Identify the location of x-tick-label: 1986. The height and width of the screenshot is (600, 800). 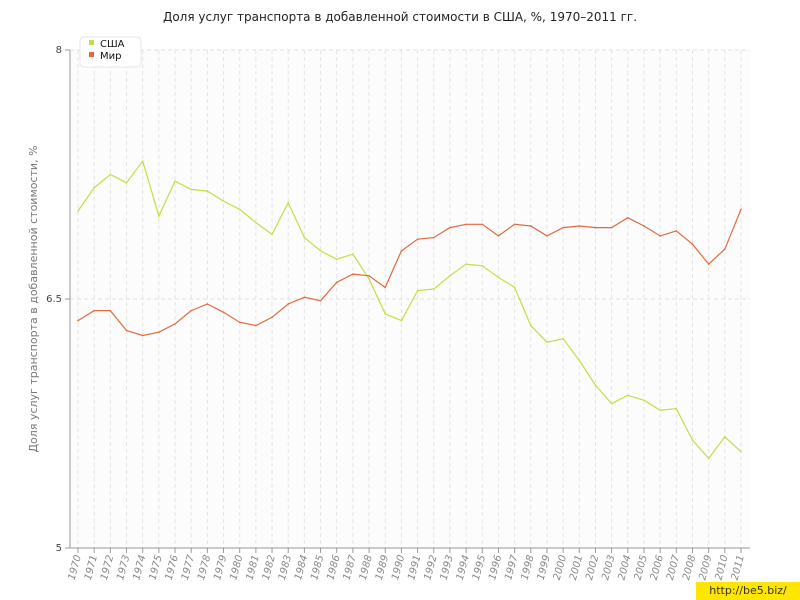
(333, 567).